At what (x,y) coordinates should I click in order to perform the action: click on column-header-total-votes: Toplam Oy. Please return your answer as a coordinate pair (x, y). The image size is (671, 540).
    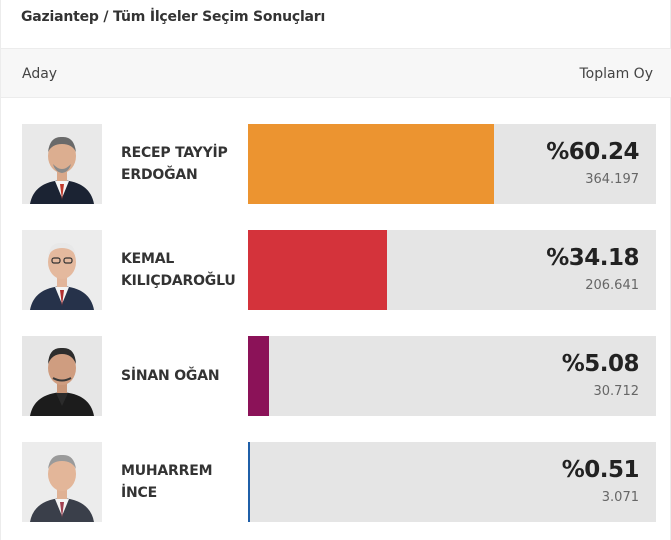
    Looking at the image, I should click on (616, 74).